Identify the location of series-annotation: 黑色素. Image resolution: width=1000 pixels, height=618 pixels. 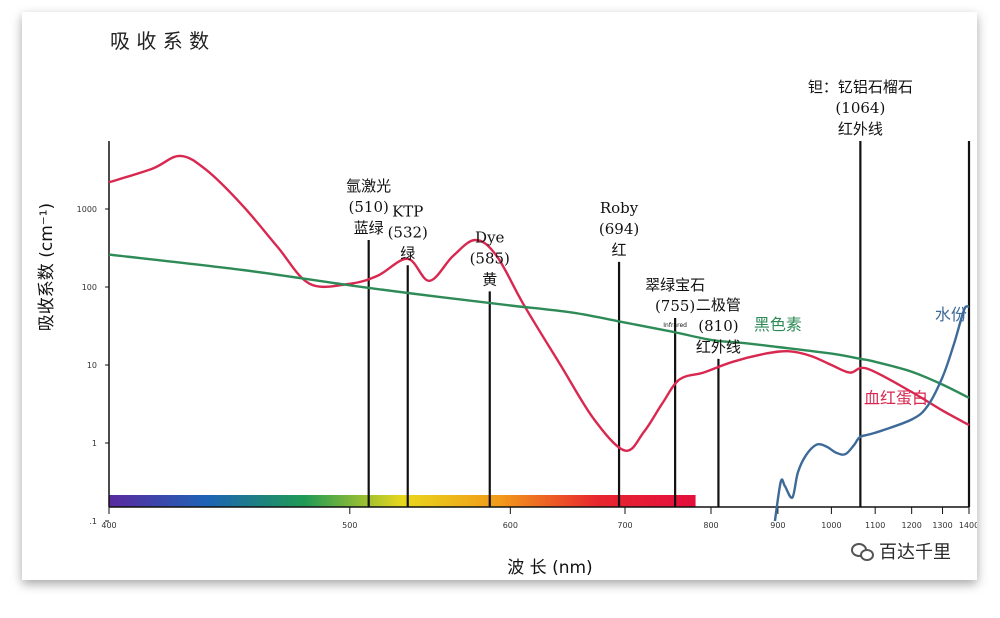
(778, 324).